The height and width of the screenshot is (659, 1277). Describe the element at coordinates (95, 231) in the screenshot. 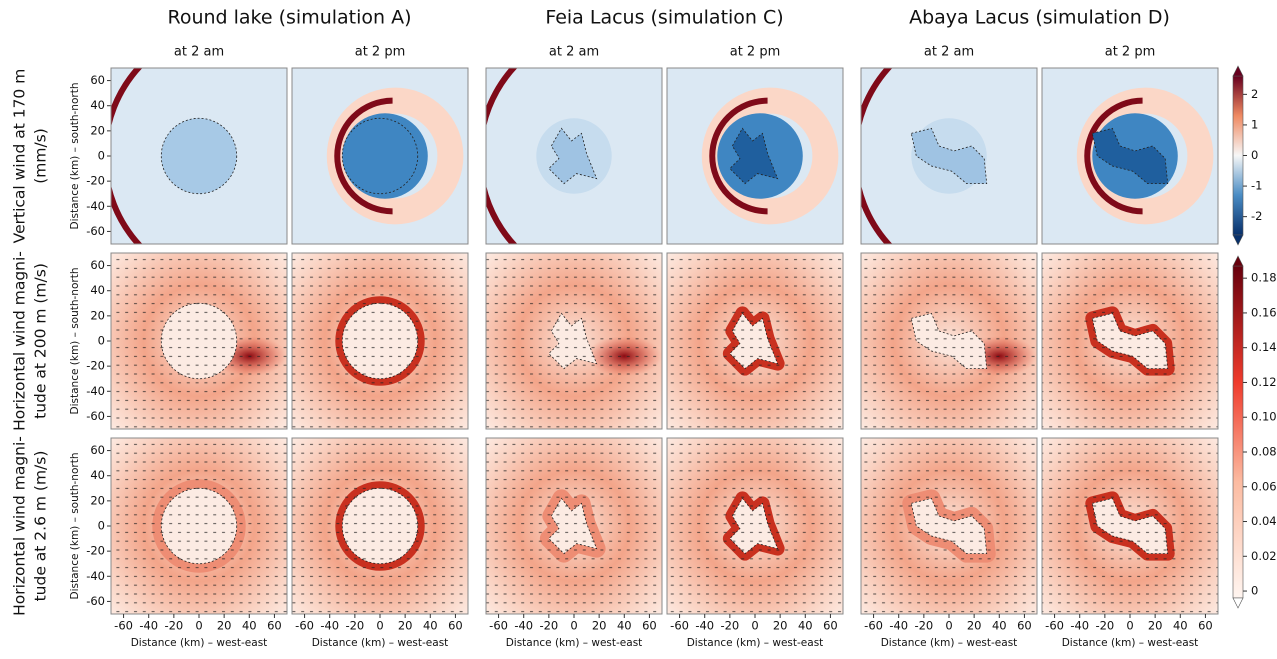

I see `y-tick-label: -60` at that location.